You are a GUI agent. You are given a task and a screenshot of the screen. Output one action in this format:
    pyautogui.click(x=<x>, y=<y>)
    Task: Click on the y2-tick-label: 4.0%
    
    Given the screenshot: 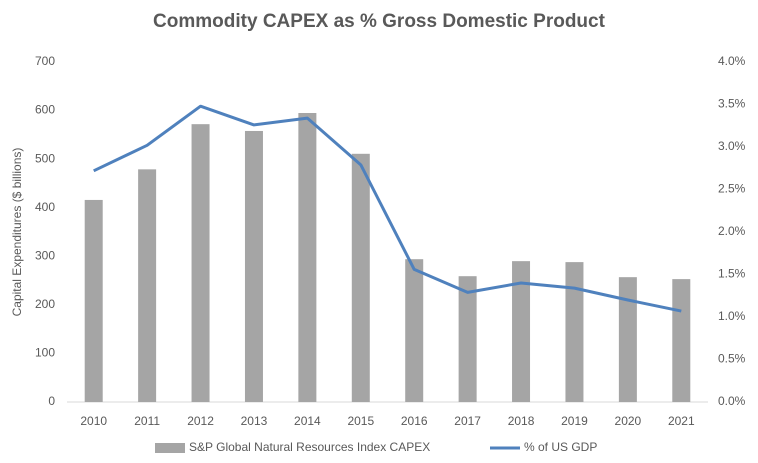 What is the action you would take?
    pyautogui.click(x=732, y=61)
    